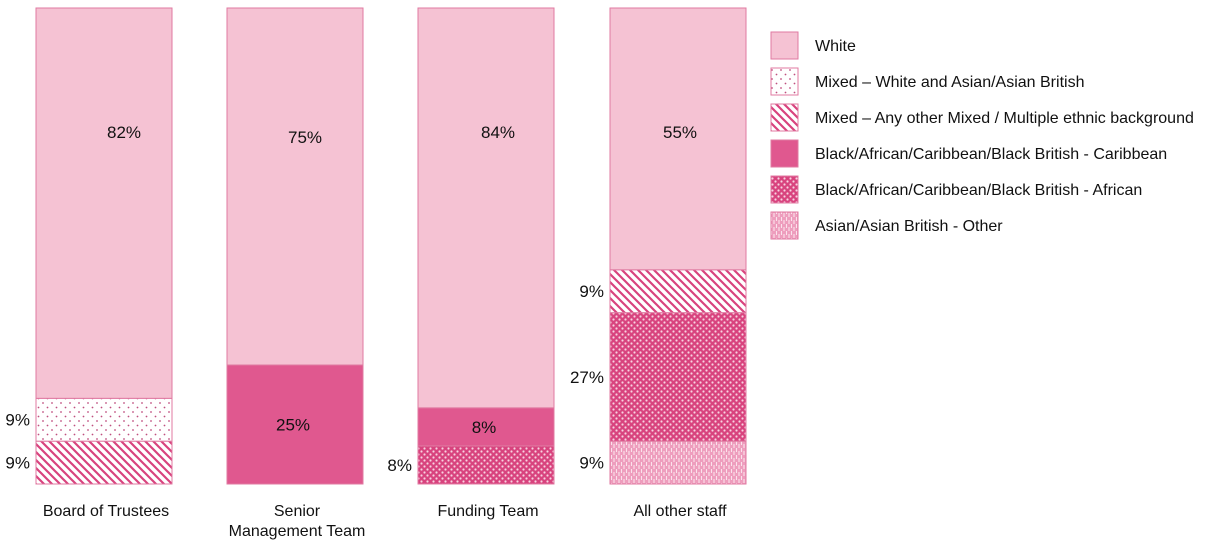 This screenshot has height=544, width=1232. Describe the element at coordinates (784, 189) in the screenshot. I see `legend-swatch-black-african-caribbean-black-british-african` at that location.